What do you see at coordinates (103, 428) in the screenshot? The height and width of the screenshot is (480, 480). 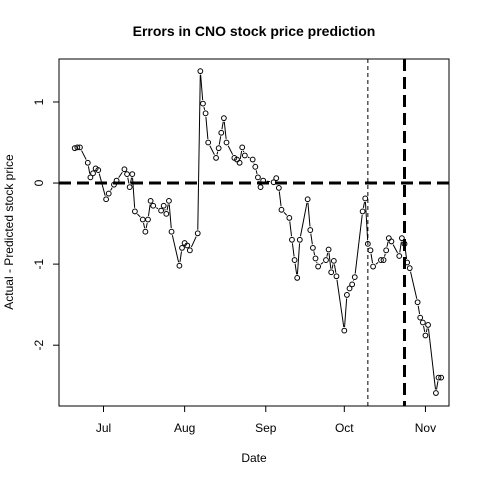 I see `x-tick-label: Jul` at bounding box center [103, 428].